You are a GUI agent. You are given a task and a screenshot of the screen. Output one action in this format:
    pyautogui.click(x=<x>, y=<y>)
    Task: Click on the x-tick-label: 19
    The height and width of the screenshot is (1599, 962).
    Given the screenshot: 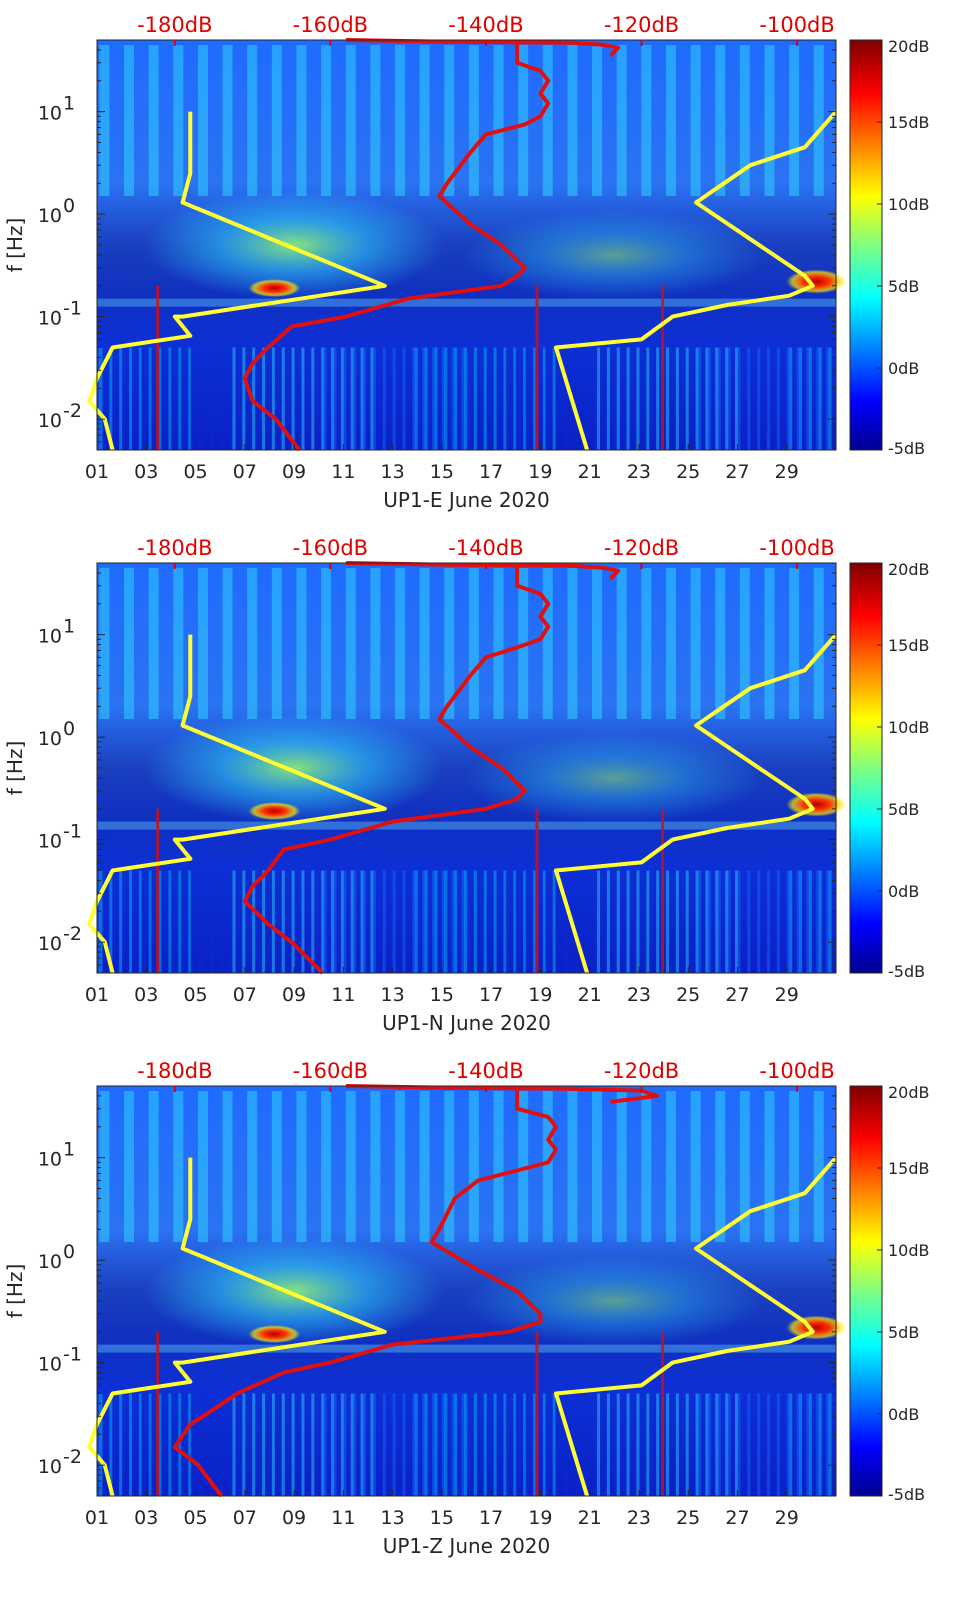 What is the action you would take?
    pyautogui.click(x=540, y=1518)
    